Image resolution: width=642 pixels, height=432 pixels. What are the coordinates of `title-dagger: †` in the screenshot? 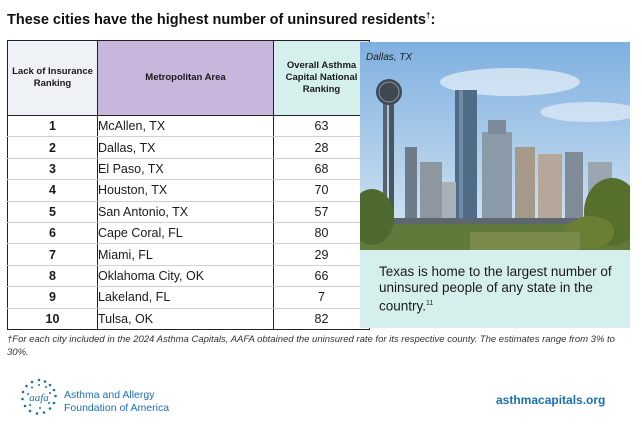 It's located at (428, 15).